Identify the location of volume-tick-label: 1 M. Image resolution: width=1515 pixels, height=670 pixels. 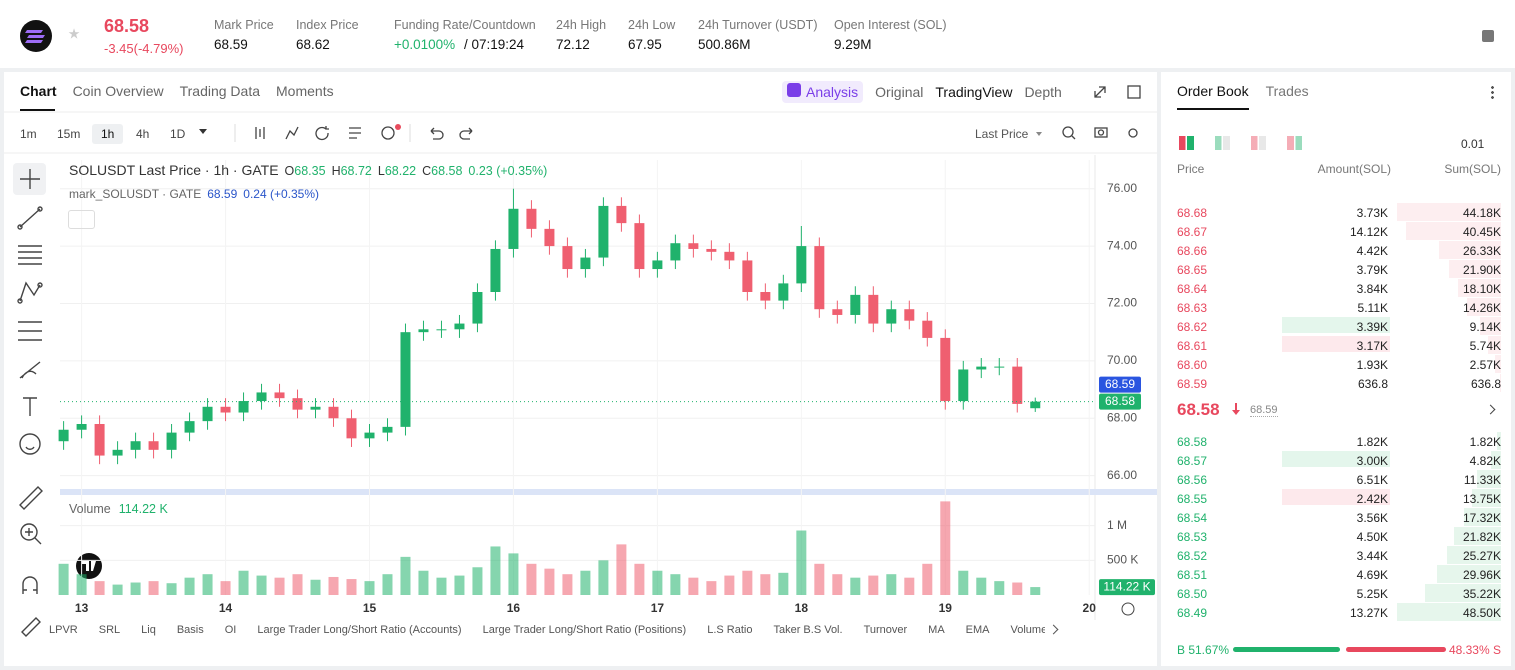
(1117, 525).